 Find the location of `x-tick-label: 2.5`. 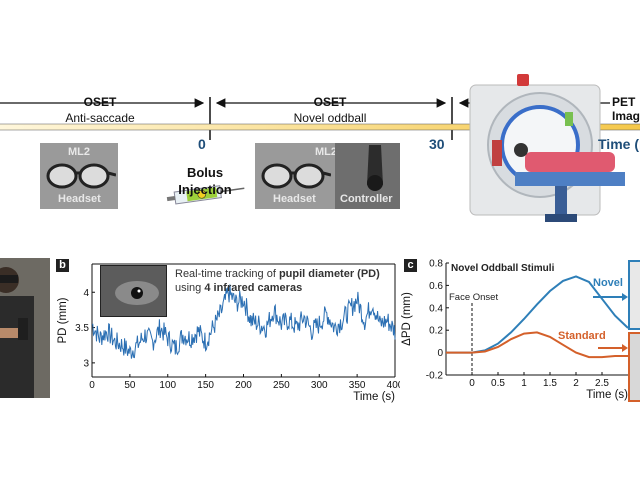

x-tick-label: 2.5 is located at coordinates (602, 383).